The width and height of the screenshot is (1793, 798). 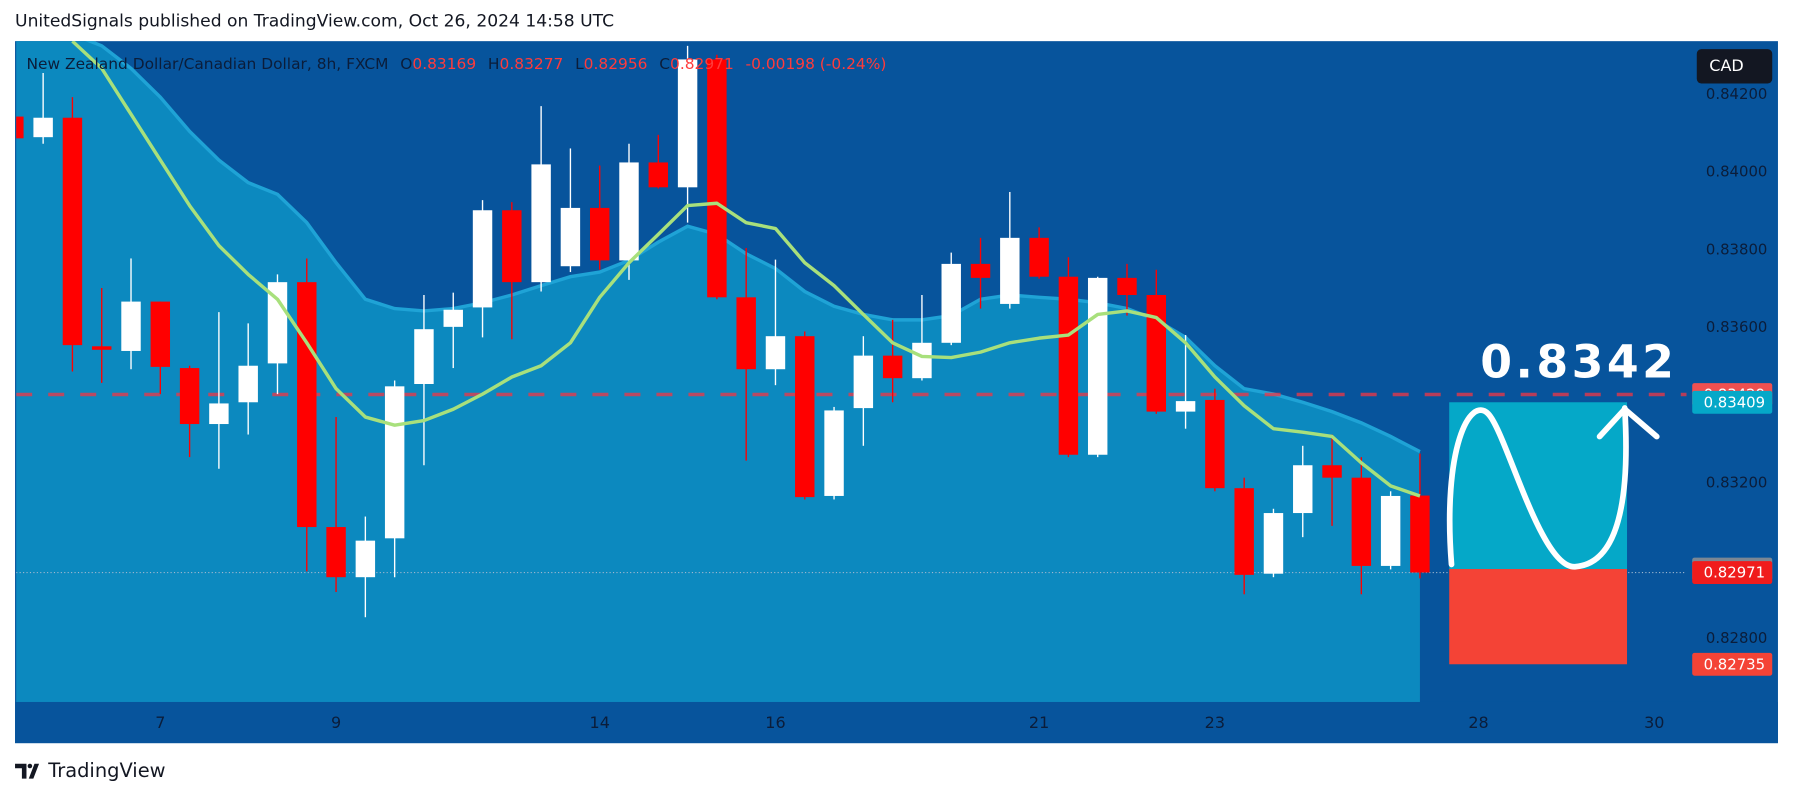 What do you see at coordinates (1039, 722) in the screenshot?
I see `x-tick-label: 21` at bounding box center [1039, 722].